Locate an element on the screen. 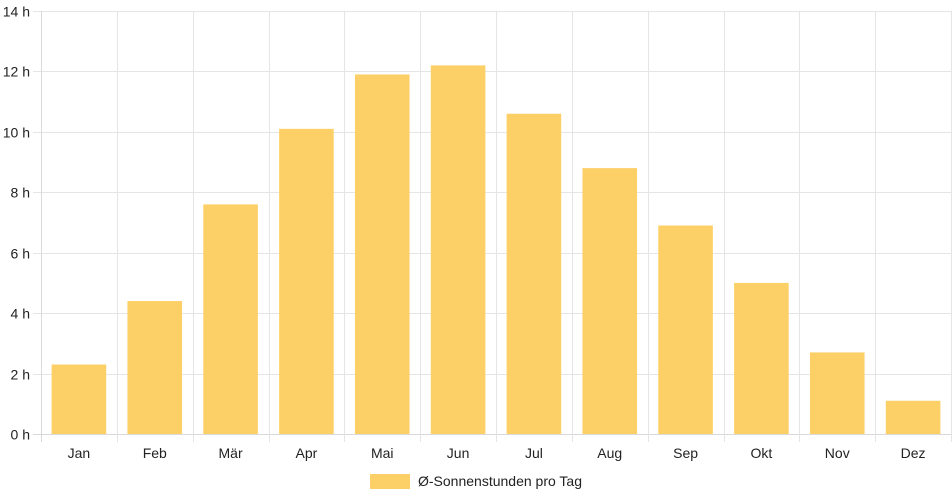 This screenshot has width=952, height=500. y-tick-label: 2 h is located at coordinates (20, 375).